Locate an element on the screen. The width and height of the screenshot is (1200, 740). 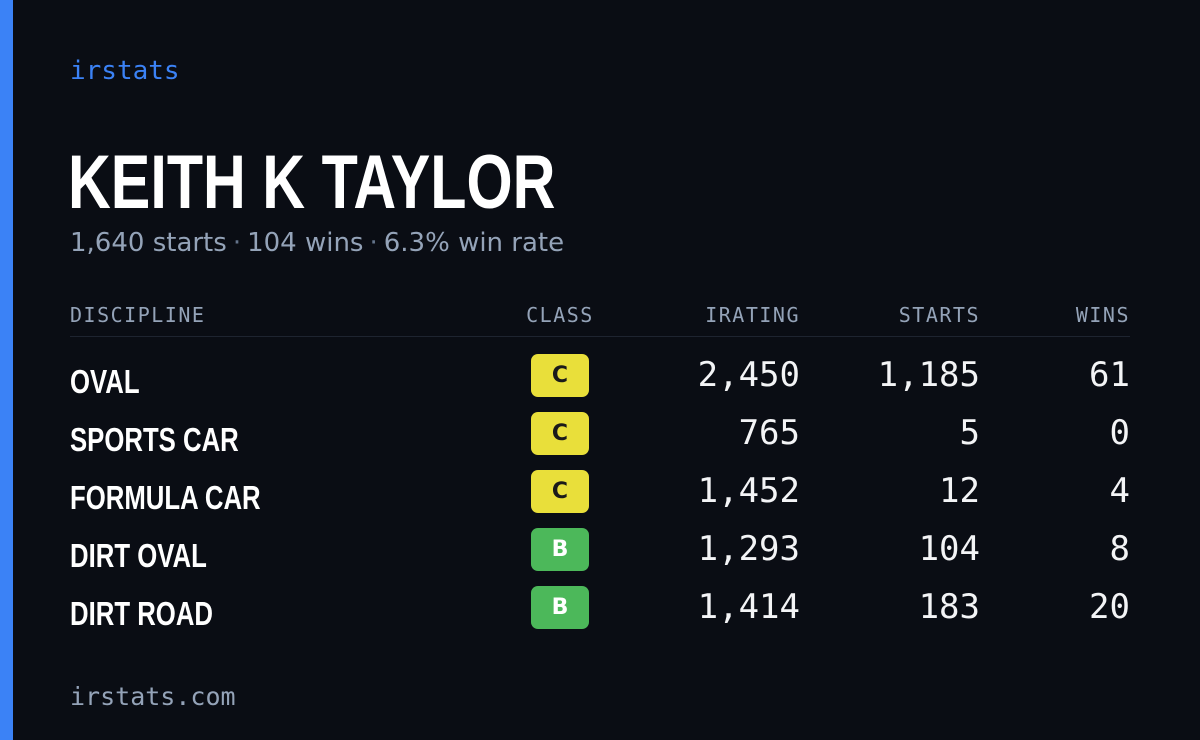
discipline-name: FORMULA CAR is located at coordinates (165, 497).